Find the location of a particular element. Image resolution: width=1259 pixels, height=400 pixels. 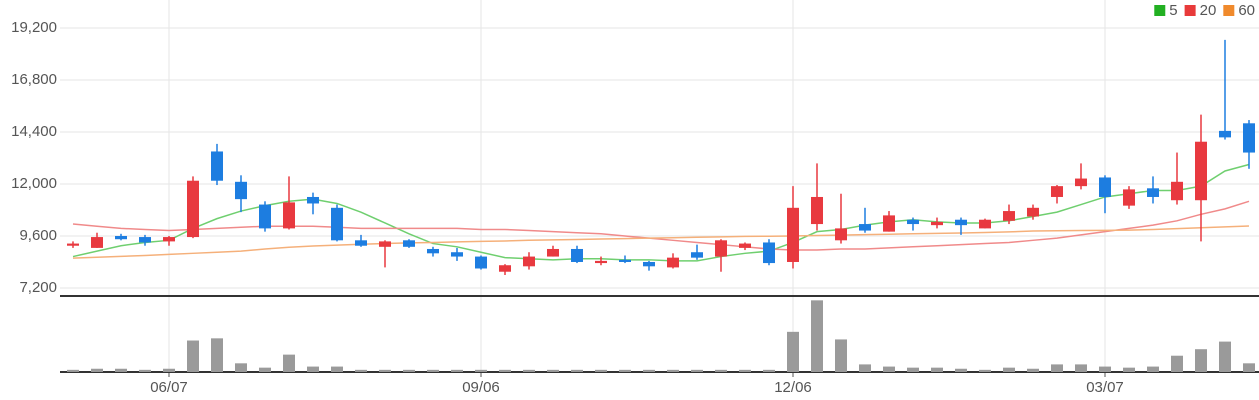

legend-label: 60 is located at coordinates (1246, 10).